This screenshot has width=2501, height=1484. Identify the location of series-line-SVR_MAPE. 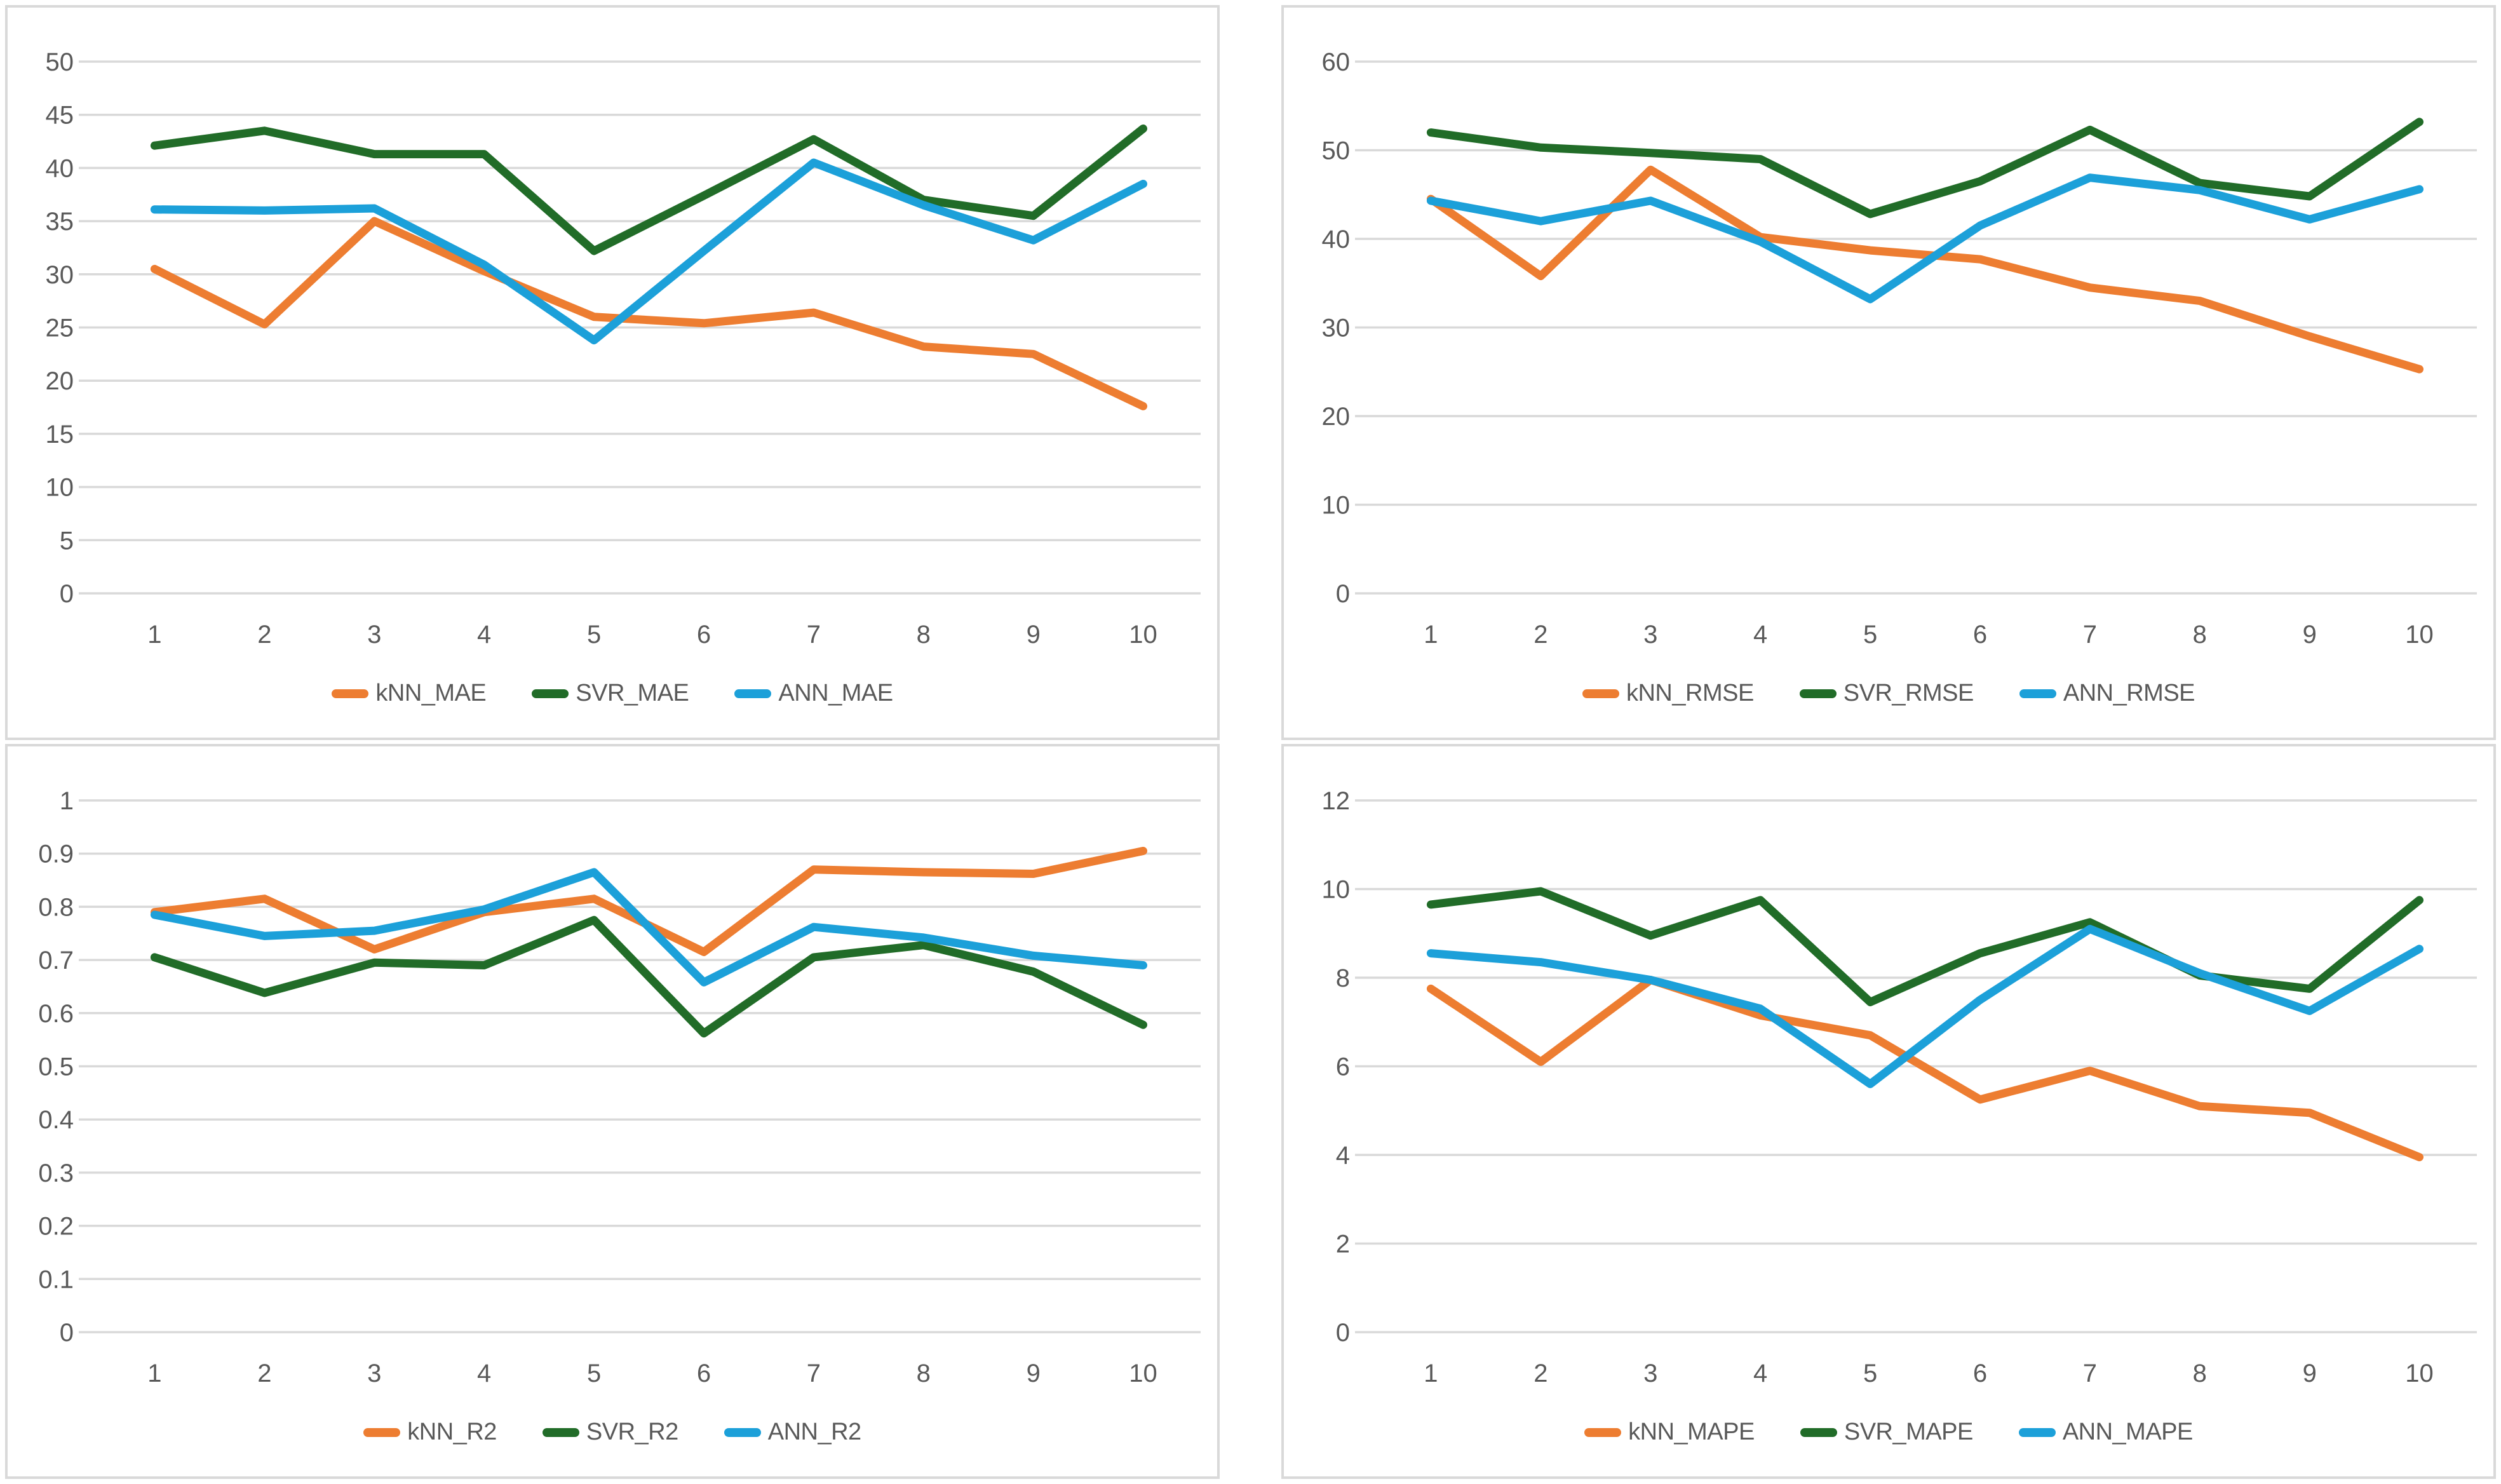
(1924, 946).